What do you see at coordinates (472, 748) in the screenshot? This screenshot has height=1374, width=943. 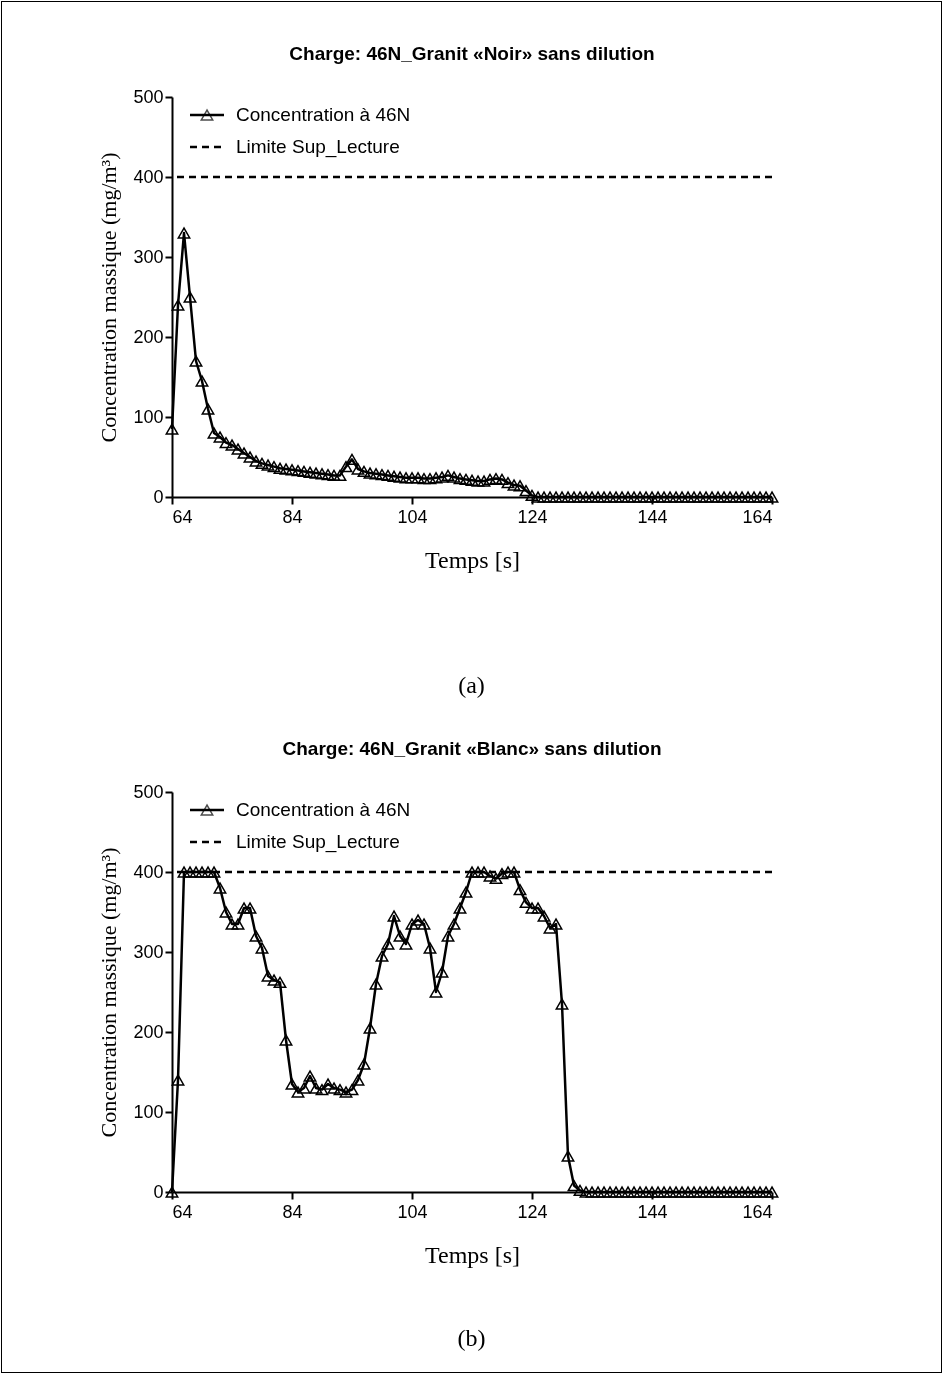 I see `chart-title: Charge: 46N_Granit «Blanc» sans dilution` at bounding box center [472, 748].